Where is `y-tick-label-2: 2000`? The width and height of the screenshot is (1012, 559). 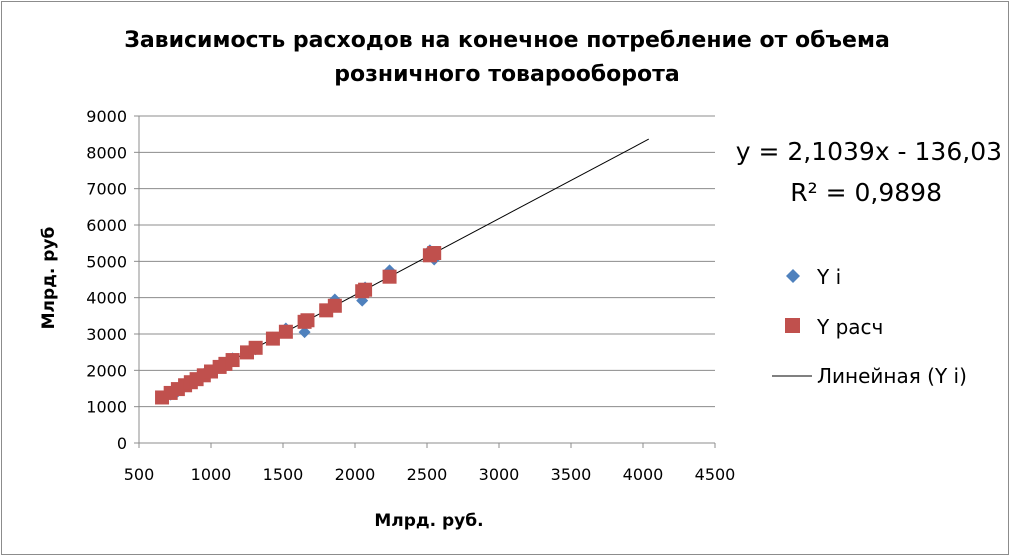 y-tick-label-2: 2000 is located at coordinates (106, 370).